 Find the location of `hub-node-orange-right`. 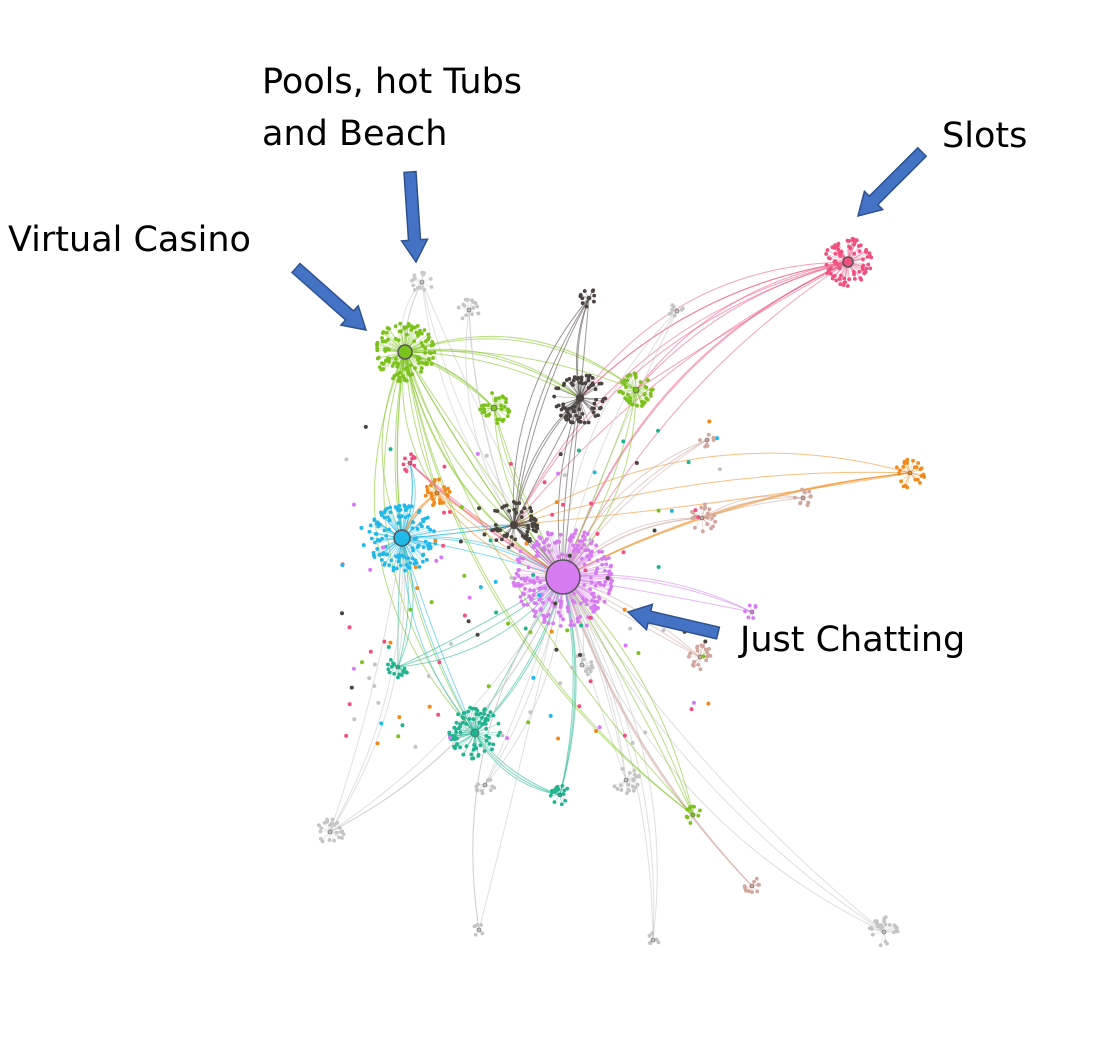

hub-node-orange-right is located at coordinates (910, 473).